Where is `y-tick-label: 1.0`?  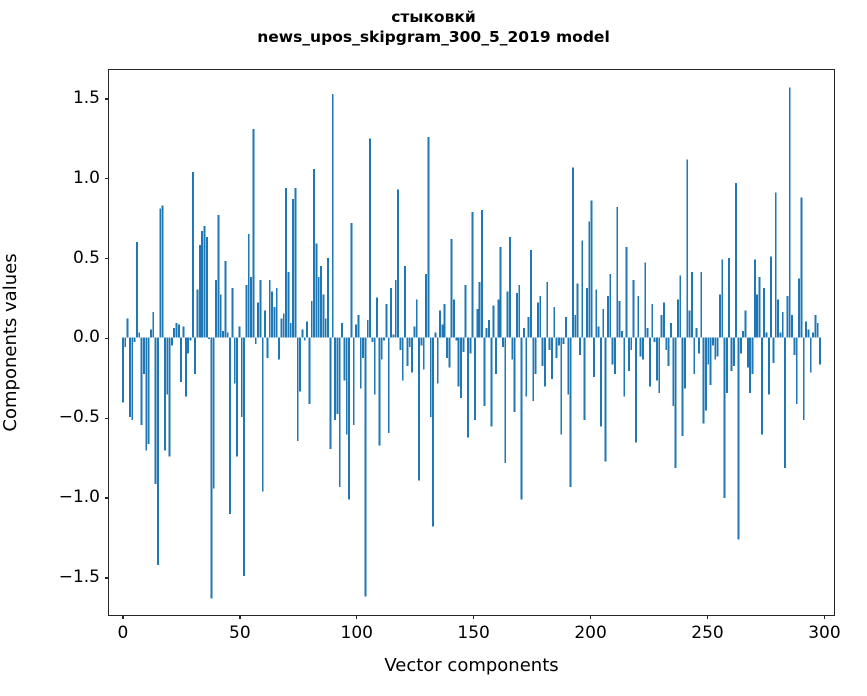 y-tick-label: 1.0 is located at coordinates (86, 177).